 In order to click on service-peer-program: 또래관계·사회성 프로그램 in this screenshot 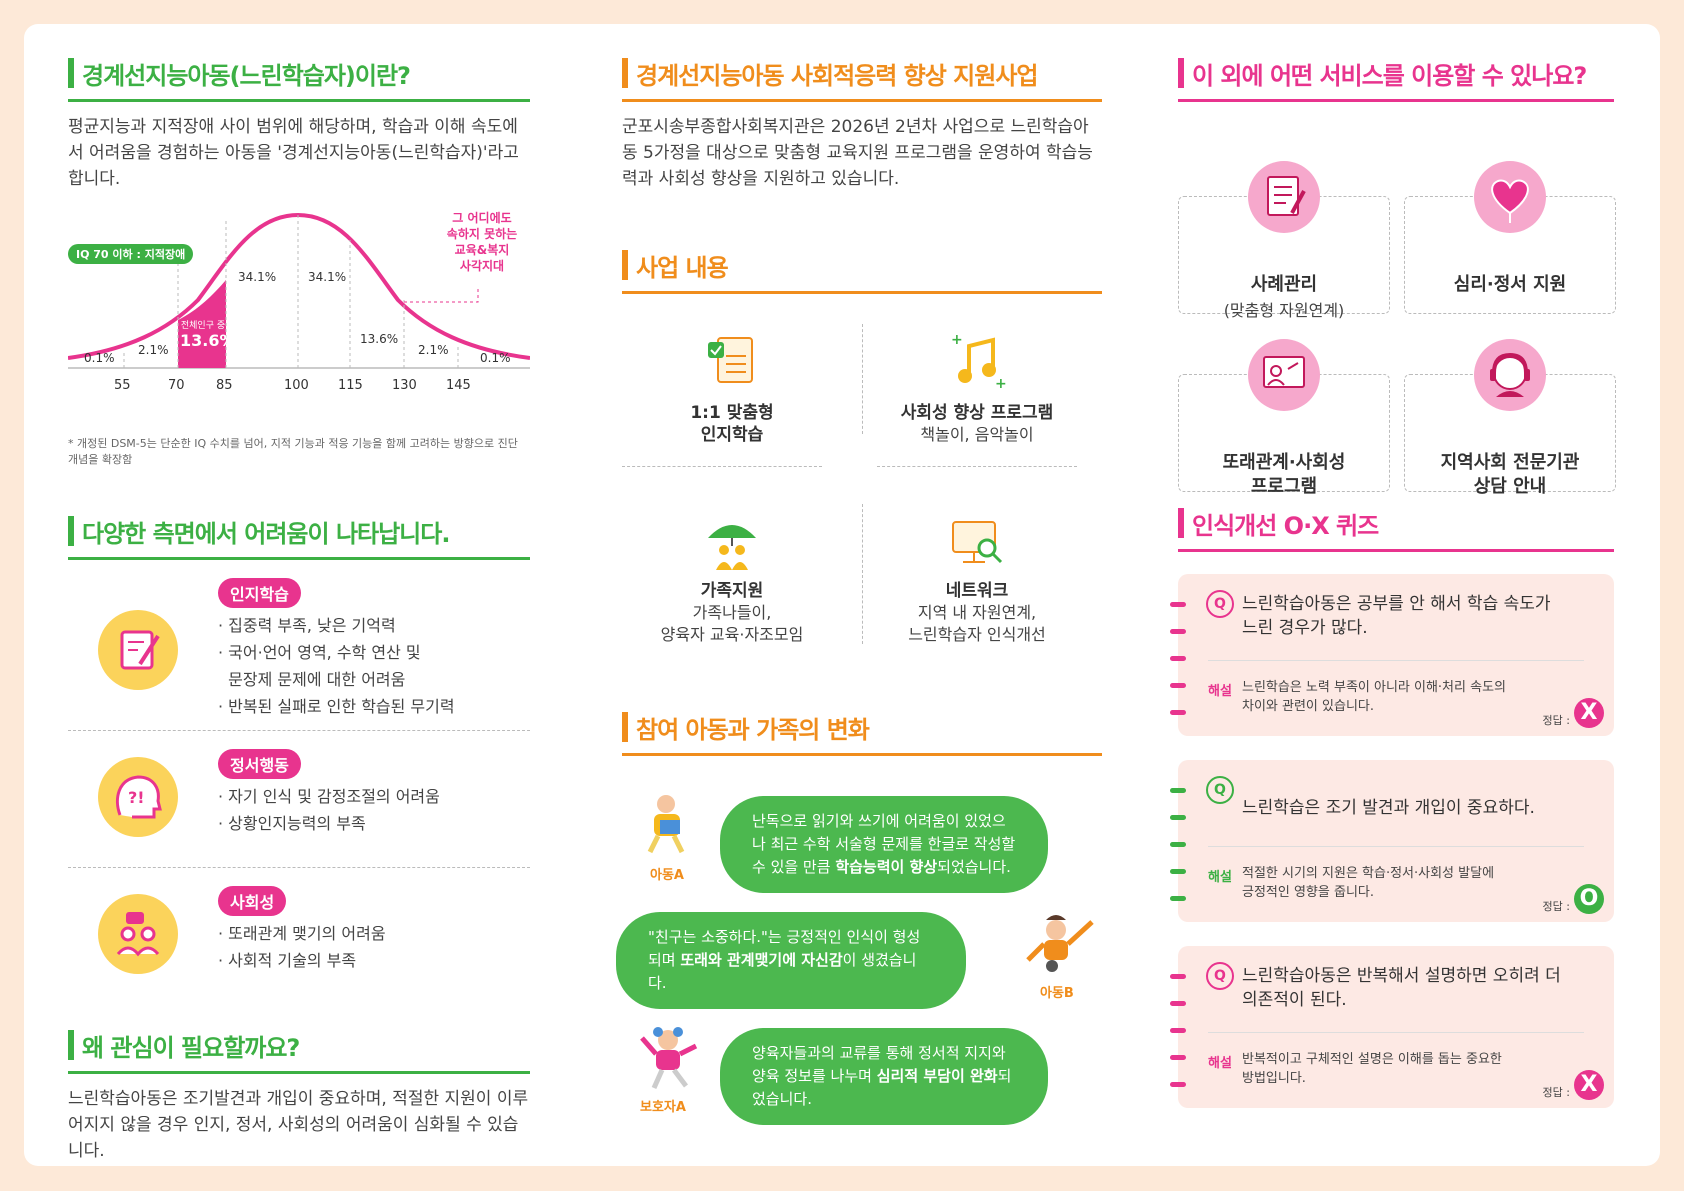, I will do `click(1284, 418)`.